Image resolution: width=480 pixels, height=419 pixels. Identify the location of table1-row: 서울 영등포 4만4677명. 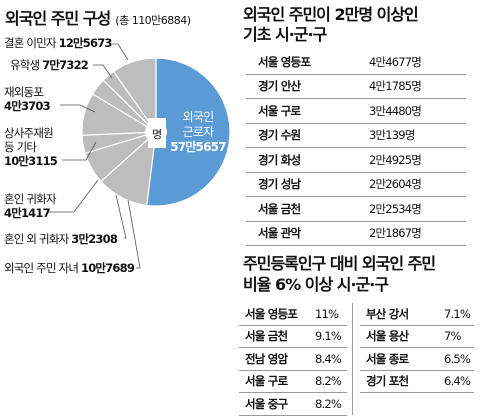
(356, 62).